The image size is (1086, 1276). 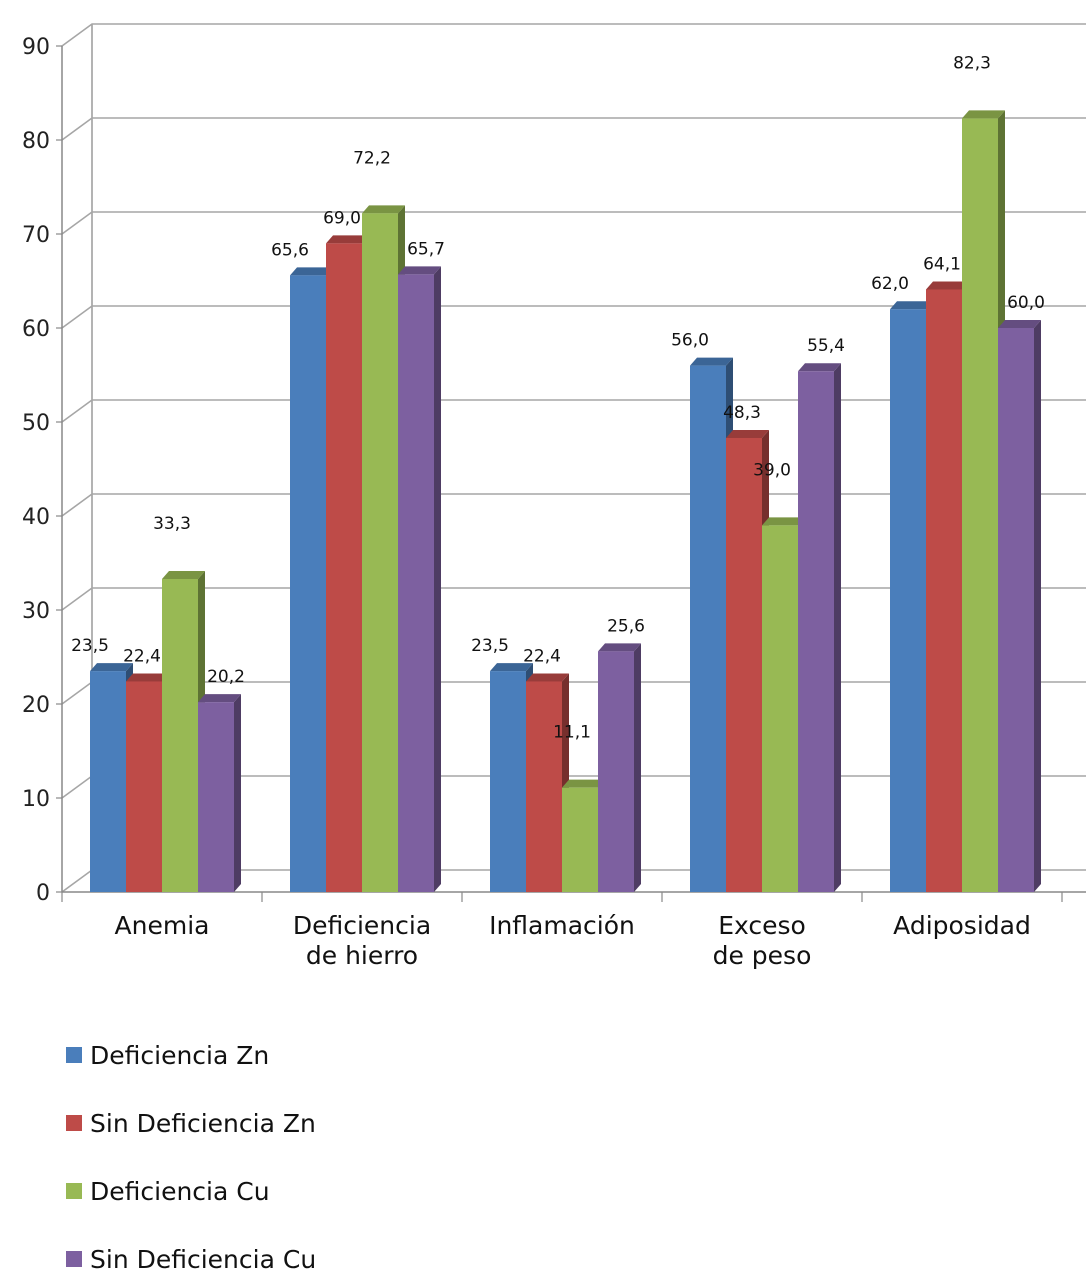 I want to click on y-tick-label: 30, so click(x=36, y=611).